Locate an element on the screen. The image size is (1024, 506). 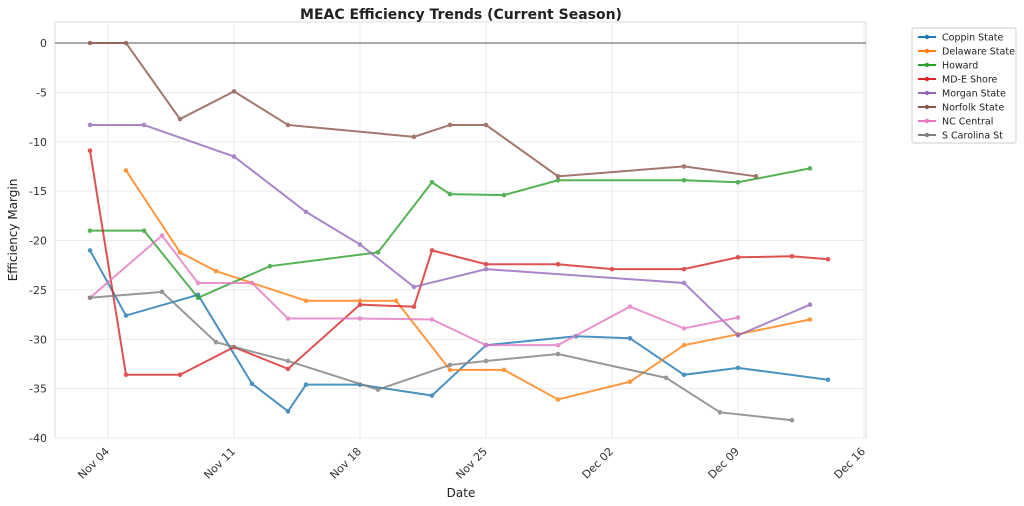
x-tick-label: Dec 02 is located at coordinates (598, 463).